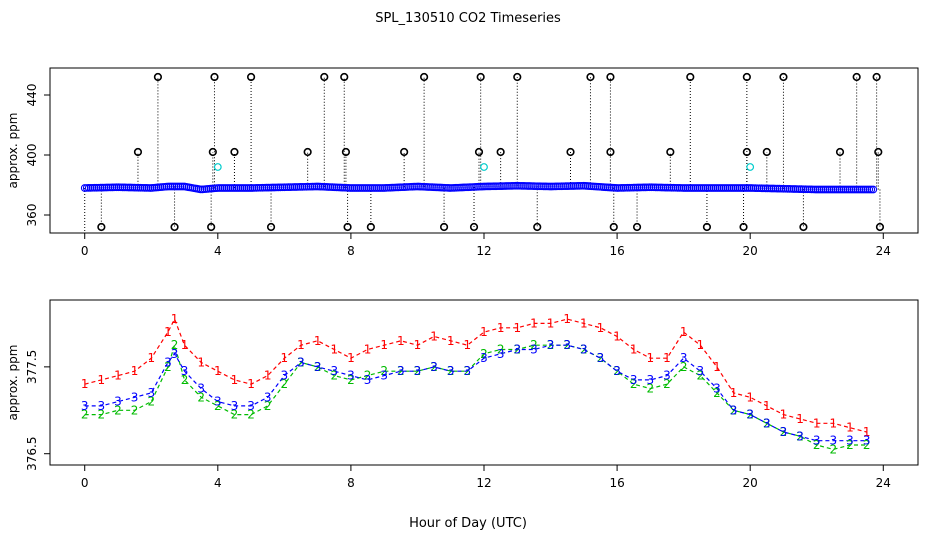  What do you see at coordinates (32, 95) in the screenshot?
I see `y-tick-label: 440` at bounding box center [32, 95].